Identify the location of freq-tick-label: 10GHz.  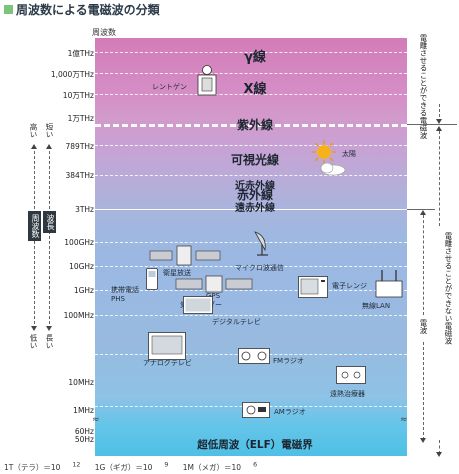
(81, 266).